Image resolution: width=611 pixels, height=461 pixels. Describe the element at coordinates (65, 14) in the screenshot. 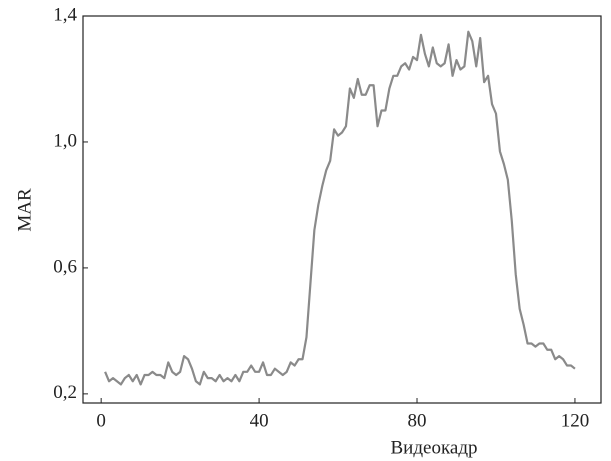

I see `y-tick-label: 1,4` at that location.